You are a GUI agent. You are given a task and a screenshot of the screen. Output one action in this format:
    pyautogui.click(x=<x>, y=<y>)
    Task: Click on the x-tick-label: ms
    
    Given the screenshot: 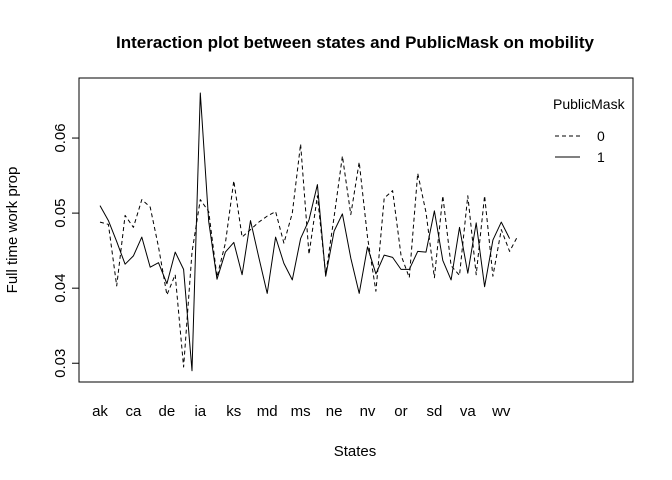 What is the action you would take?
    pyautogui.click(x=301, y=411)
    